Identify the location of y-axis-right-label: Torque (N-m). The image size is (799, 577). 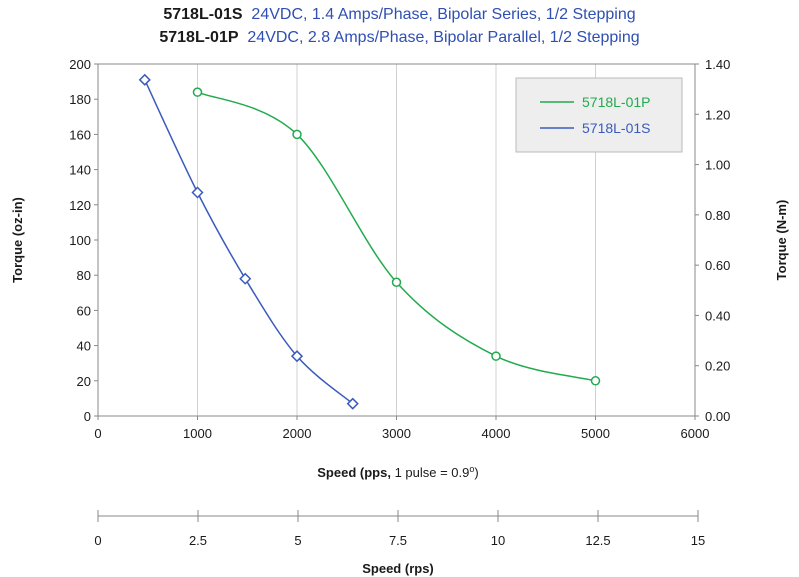
(781, 240).